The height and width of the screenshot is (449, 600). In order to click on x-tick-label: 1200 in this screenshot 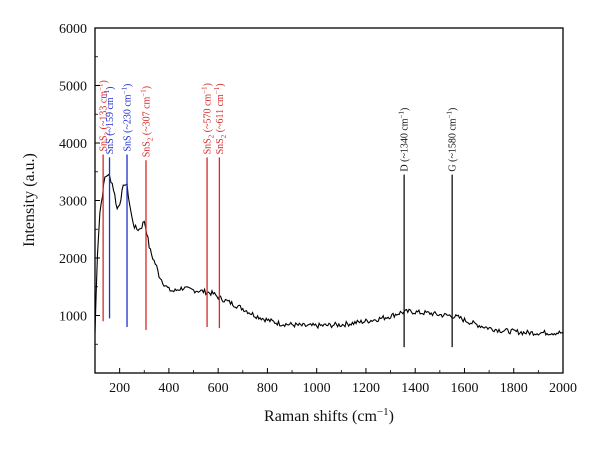, I will do `click(366, 388)`.